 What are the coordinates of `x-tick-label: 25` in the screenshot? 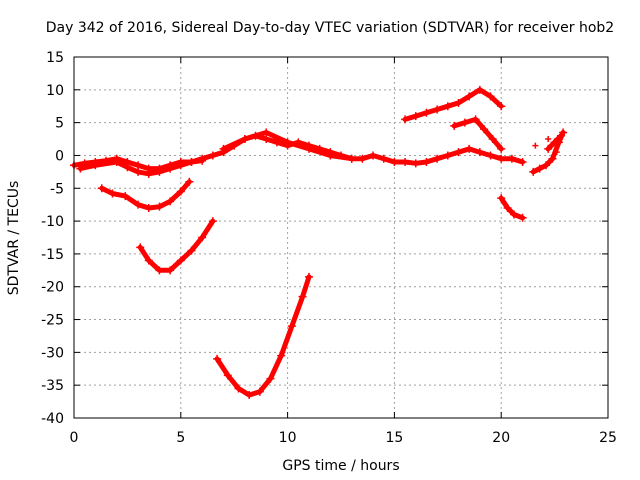 It's located at (608, 438).